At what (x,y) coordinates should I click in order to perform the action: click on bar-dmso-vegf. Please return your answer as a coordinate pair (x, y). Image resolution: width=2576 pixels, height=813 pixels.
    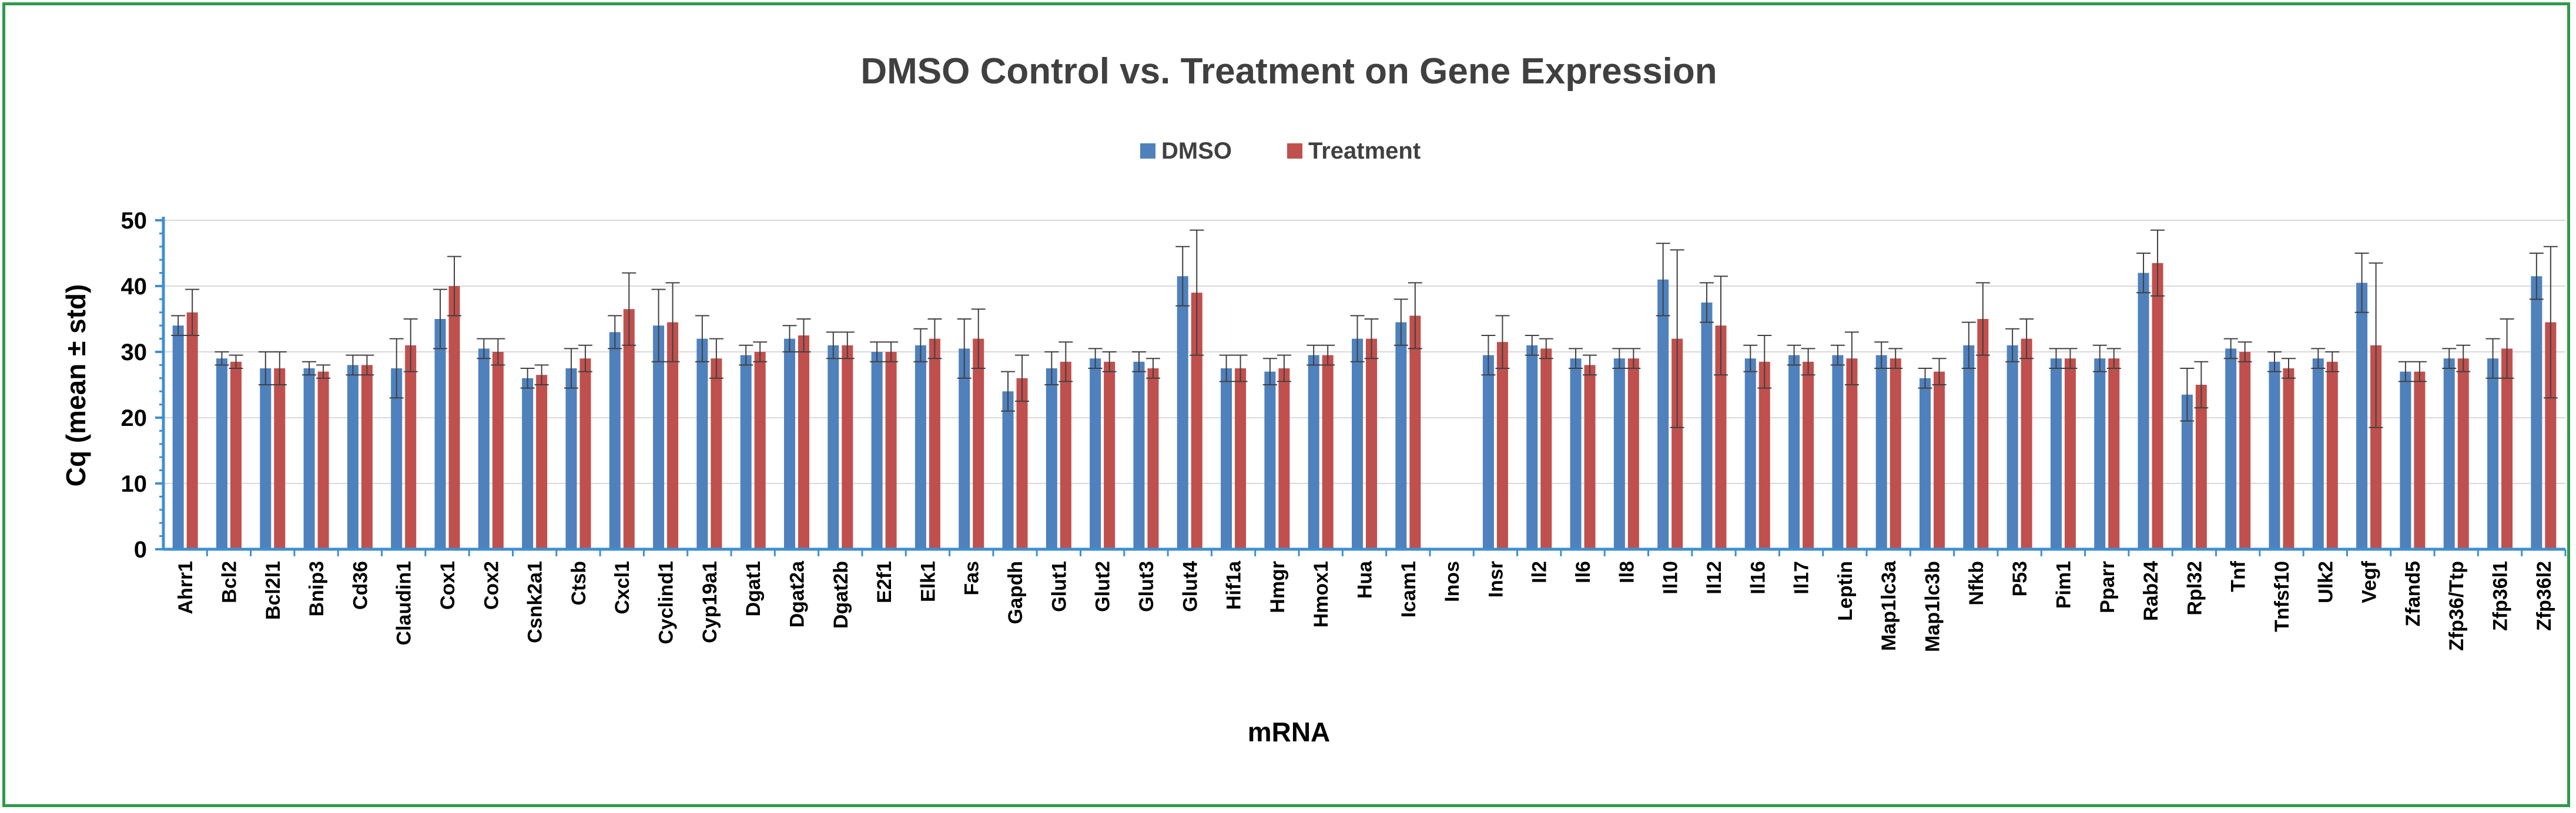
    Looking at the image, I should click on (2362, 416).